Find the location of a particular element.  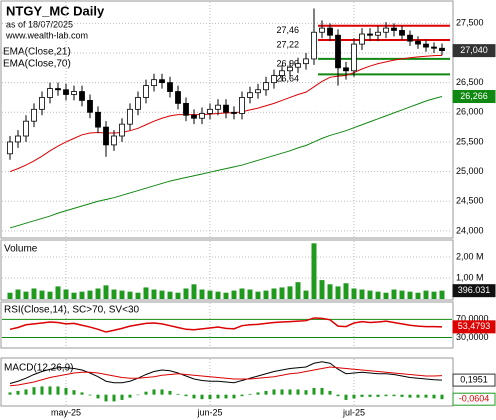

subtitle: as of 18/07/2025 is located at coordinates (39, 24).